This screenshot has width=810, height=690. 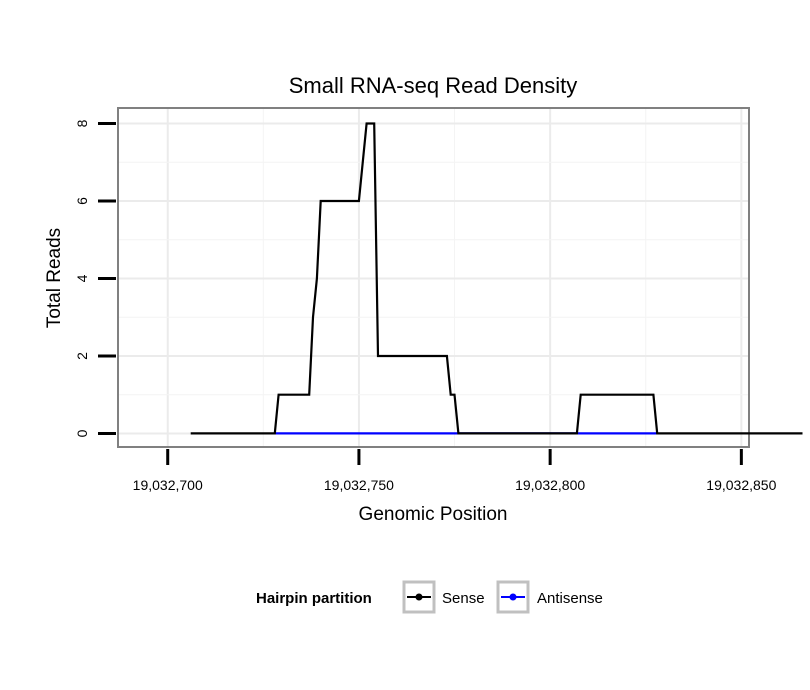 I want to click on legend-key-antisense, so click(x=513, y=597).